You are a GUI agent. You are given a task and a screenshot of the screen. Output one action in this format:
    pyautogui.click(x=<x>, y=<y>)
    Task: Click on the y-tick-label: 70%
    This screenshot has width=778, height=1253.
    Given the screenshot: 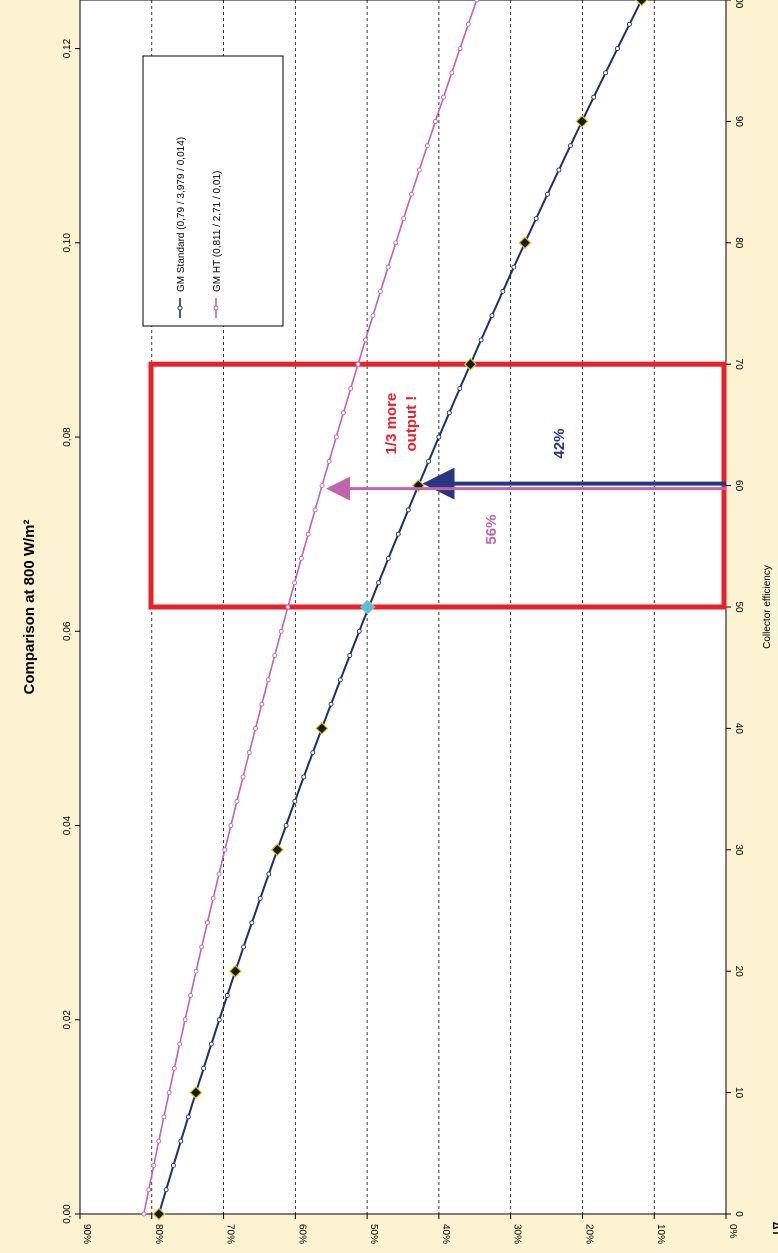 What is the action you would take?
    pyautogui.click(x=230, y=1234)
    